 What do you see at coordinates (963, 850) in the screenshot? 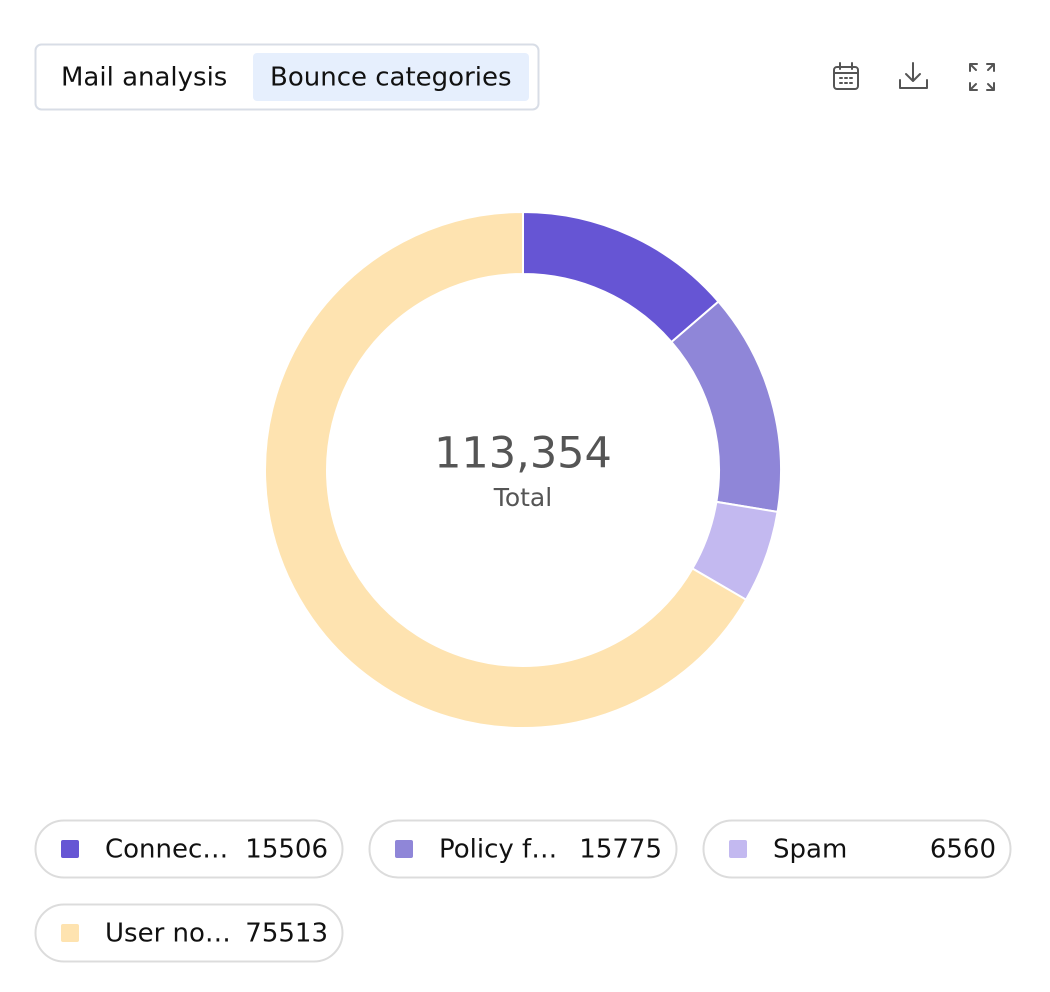
I see `legend-value: 6560` at bounding box center [963, 850].